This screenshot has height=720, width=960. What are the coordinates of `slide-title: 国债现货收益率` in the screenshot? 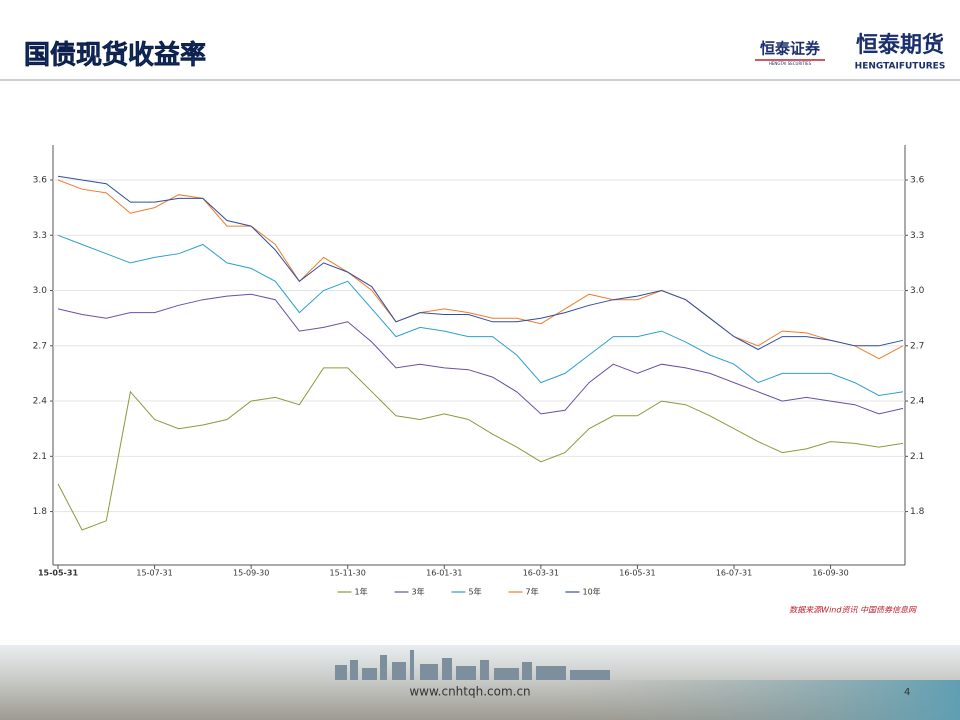 It's located at (115, 55).